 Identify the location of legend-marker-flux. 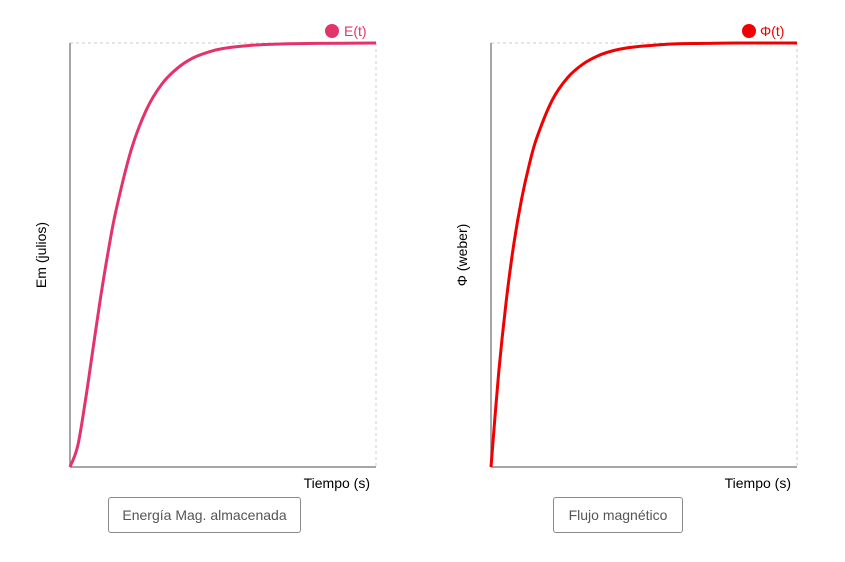
(749, 31).